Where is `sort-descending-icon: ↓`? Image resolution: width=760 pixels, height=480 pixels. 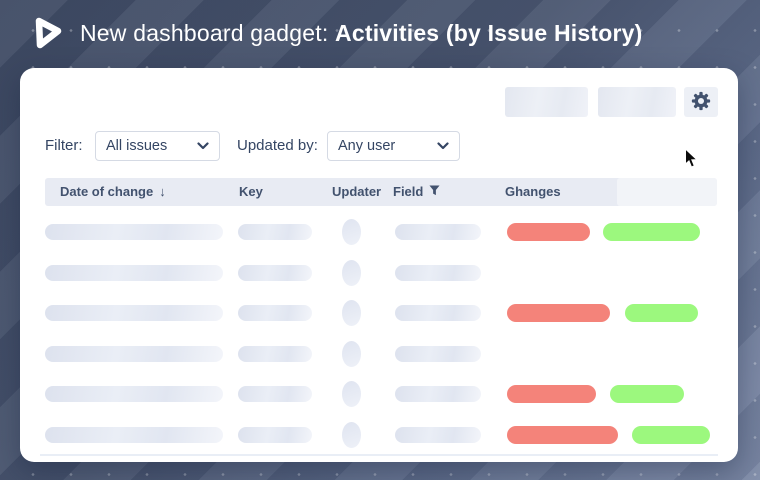 sort-descending-icon: ↓ is located at coordinates (162, 191).